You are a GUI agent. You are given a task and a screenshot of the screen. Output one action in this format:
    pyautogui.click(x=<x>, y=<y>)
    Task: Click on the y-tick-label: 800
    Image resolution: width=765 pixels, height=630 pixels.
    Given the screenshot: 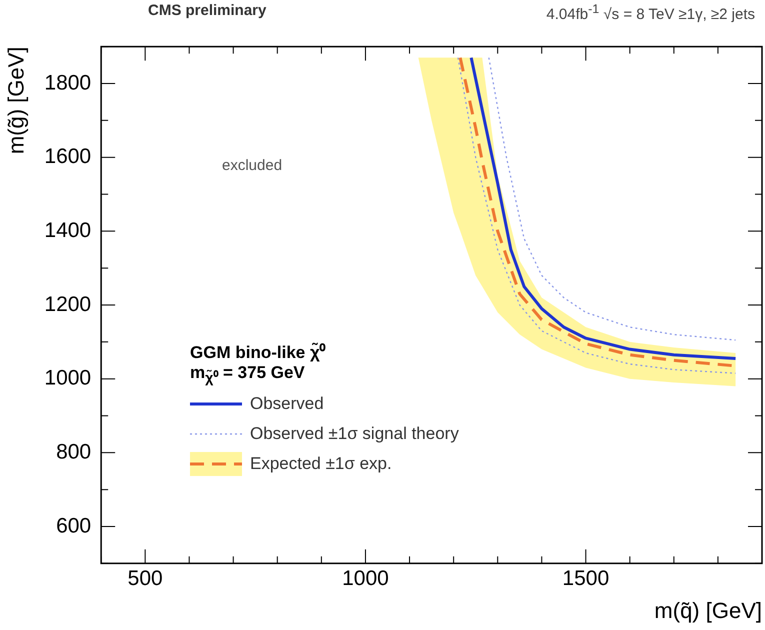 What is the action you would take?
    pyautogui.click(x=74, y=452)
    